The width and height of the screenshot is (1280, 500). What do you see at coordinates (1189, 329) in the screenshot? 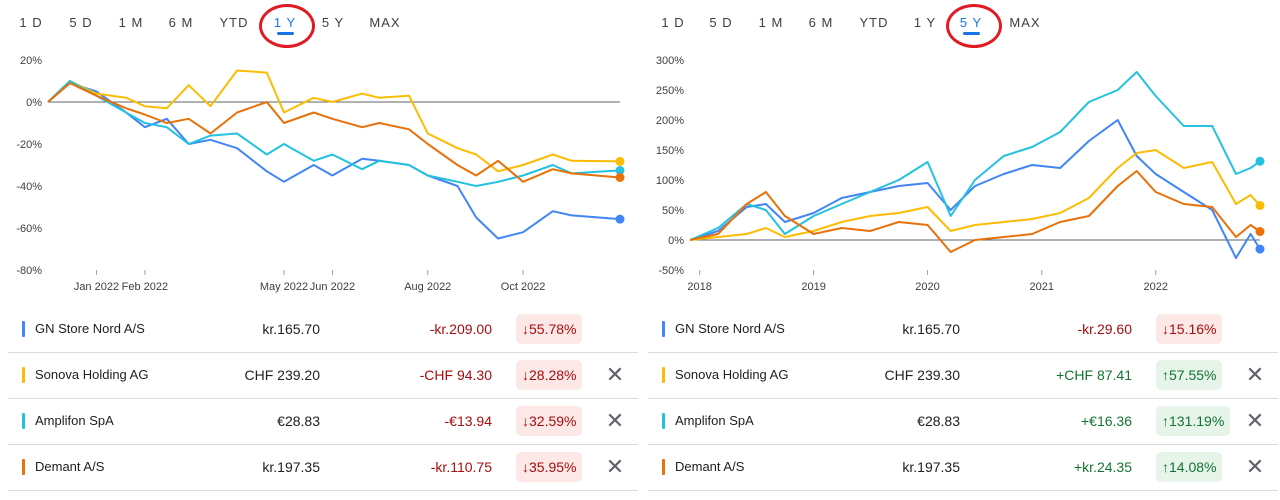
I see `percent-change-badge: ↓15.16%` at bounding box center [1189, 329].